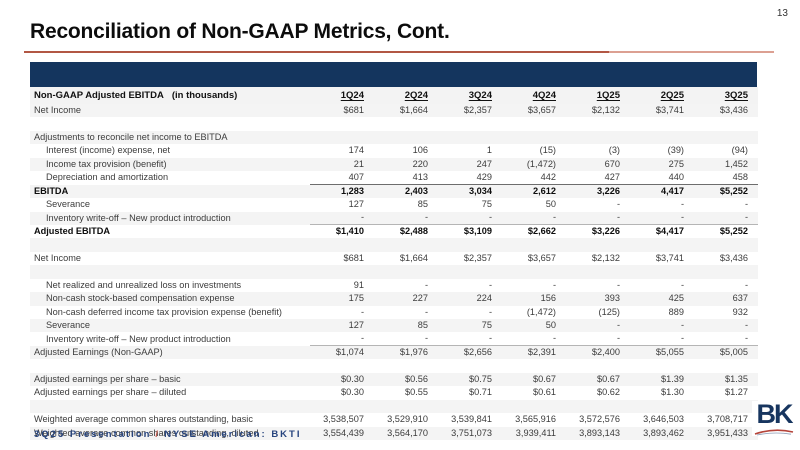  Describe the element at coordinates (535, 432) in the screenshot. I see `cell-value: 3,939,411` at that location.